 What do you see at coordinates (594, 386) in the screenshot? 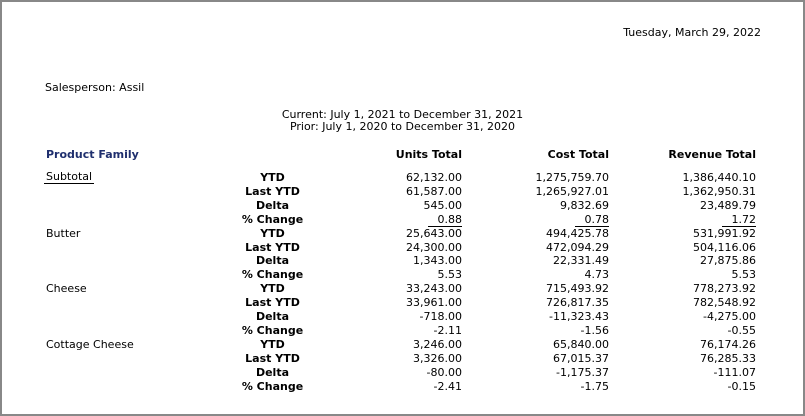
I see `cost-value: -1.75` at bounding box center [594, 386].